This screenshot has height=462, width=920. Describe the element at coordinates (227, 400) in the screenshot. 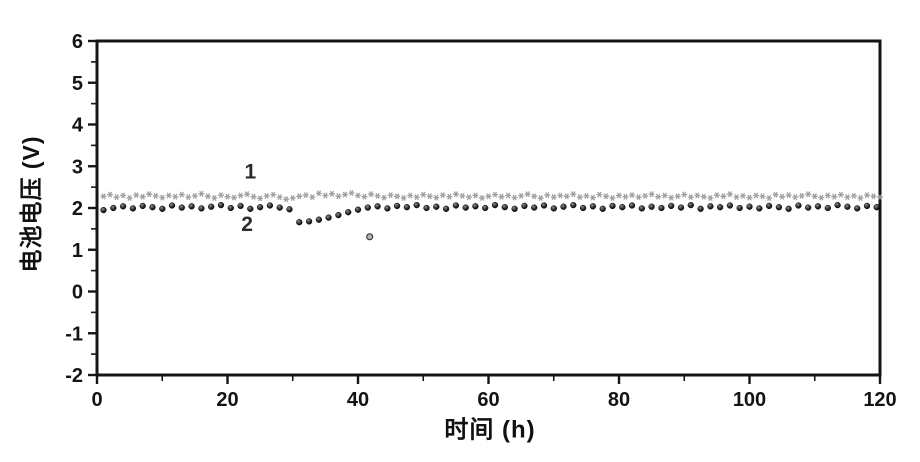

I see `x-tick-label: 20` at that location.